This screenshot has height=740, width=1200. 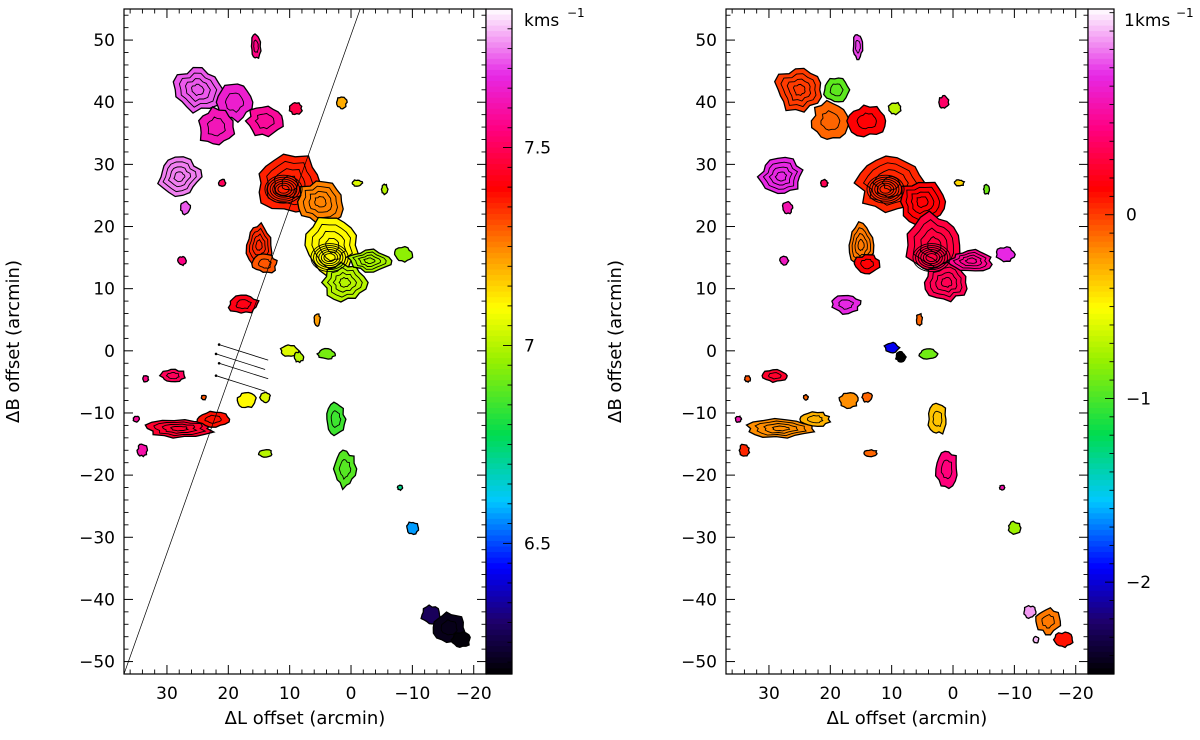 I want to click on left-ytick-label-7: −20, so click(x=97, y=476).